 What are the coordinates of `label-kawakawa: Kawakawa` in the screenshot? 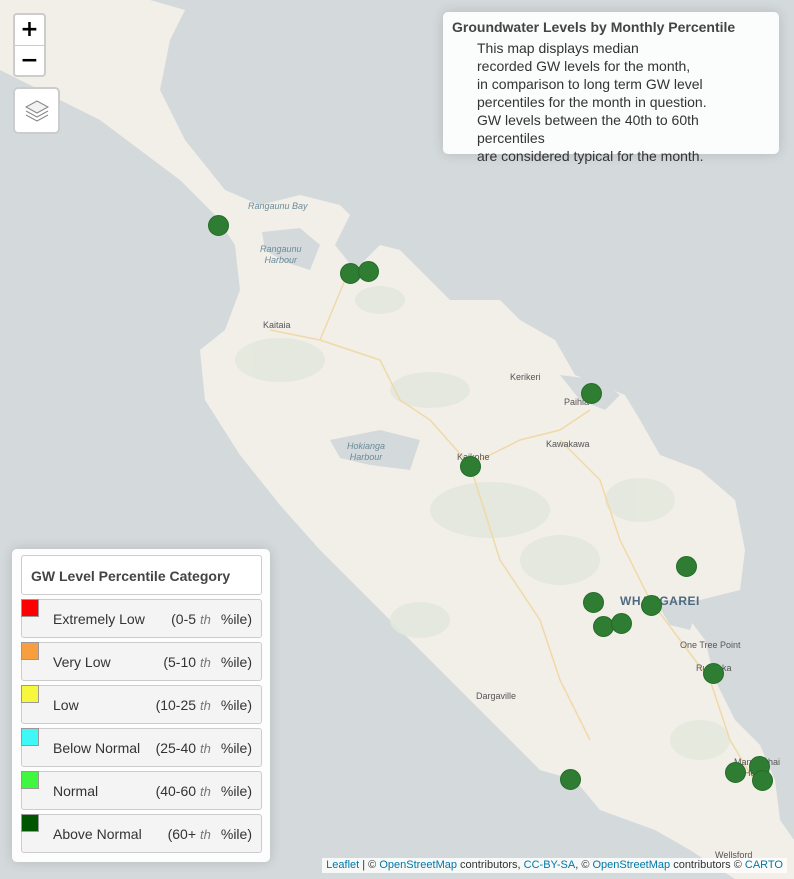 It's located at (568, 444).